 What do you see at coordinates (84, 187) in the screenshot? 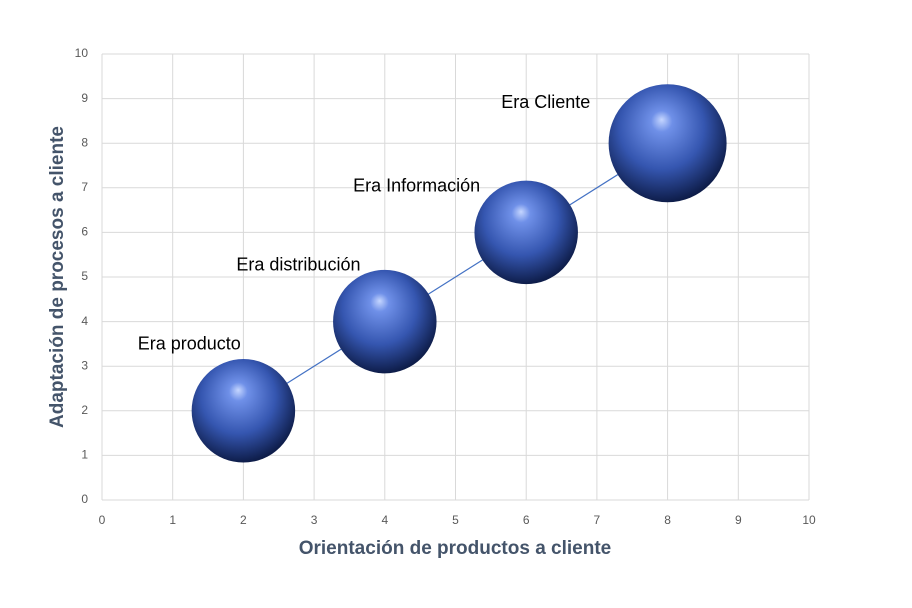
I see `y-tick-label: 7` at bounding box center [84, 187].